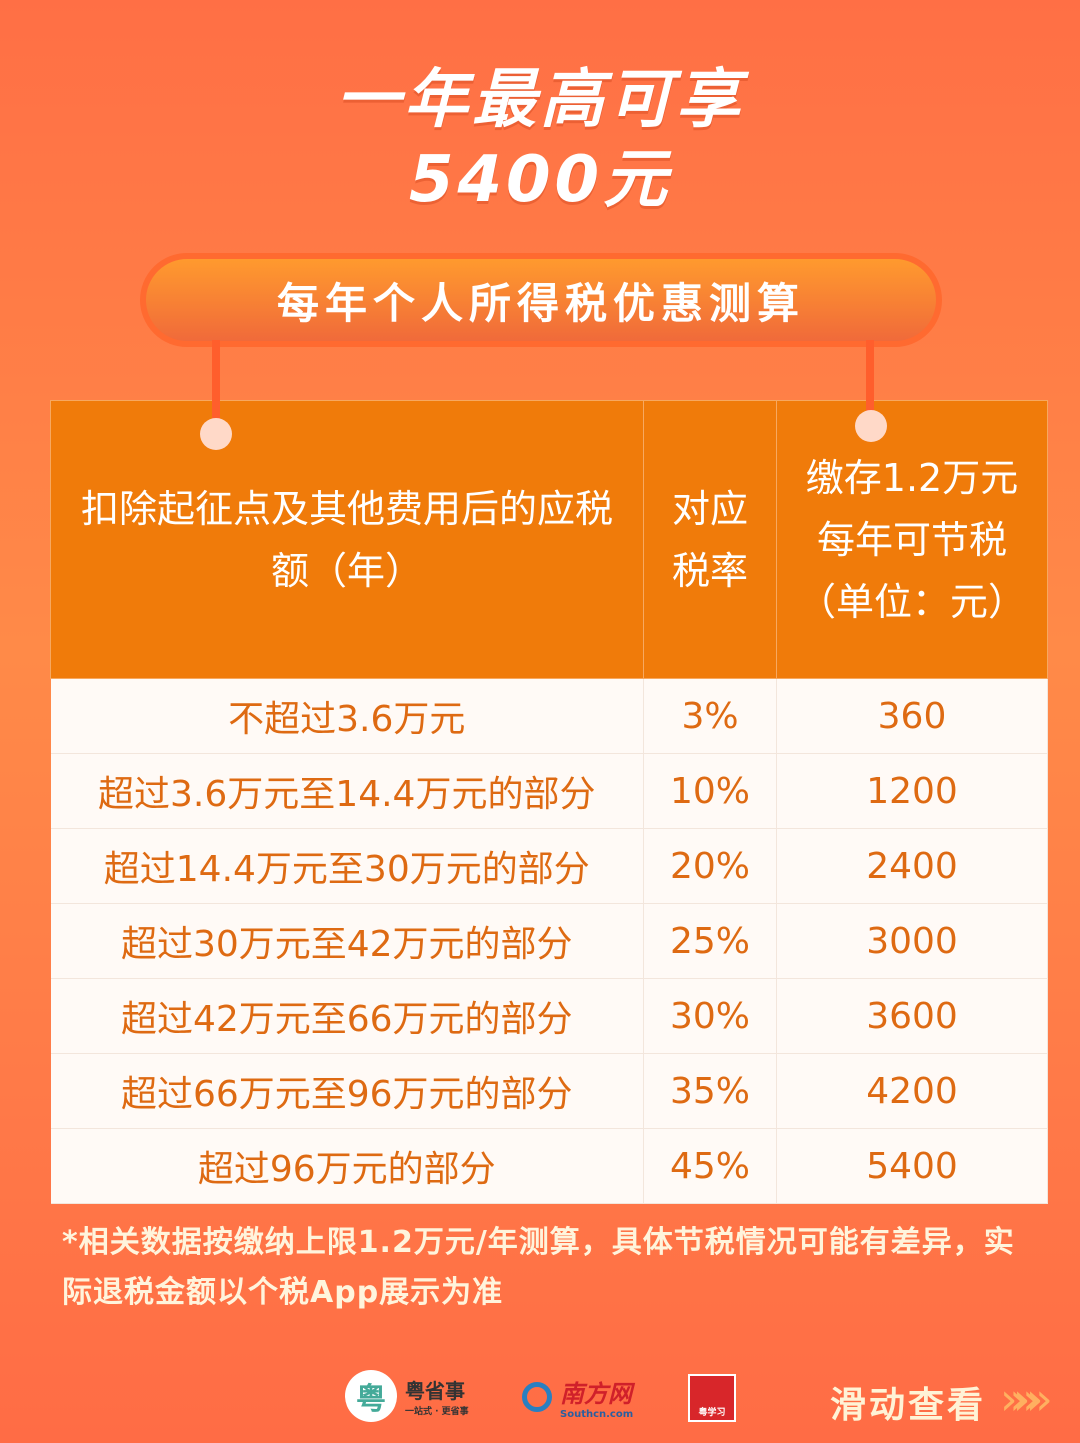  I want to click on tax-saving: 4200, so click(912, 1091).